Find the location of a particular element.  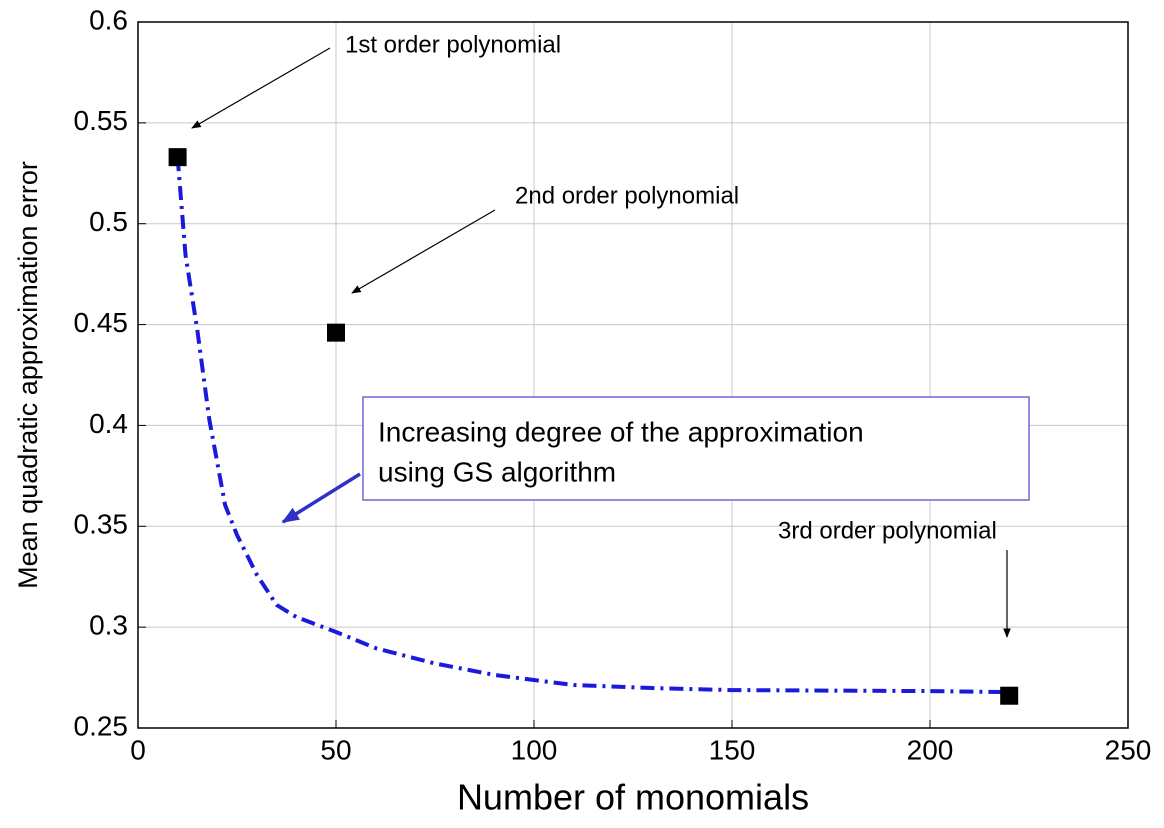

y-tick-label: 0.45 is located at coordinates (101, 322).